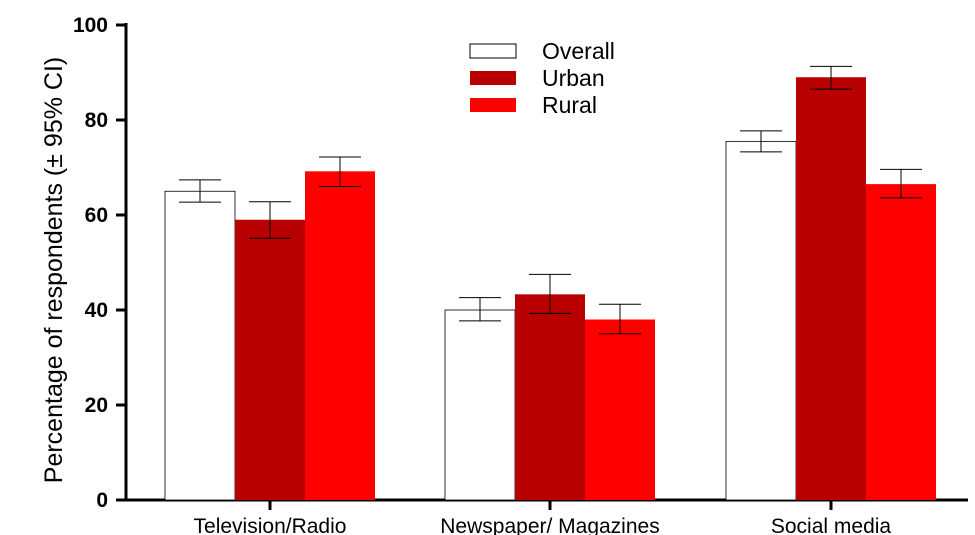  What do you see at coordinates (493, 78) in the screenshot?
I see `legend-swatch-urban` at bounding box center [493, 78].